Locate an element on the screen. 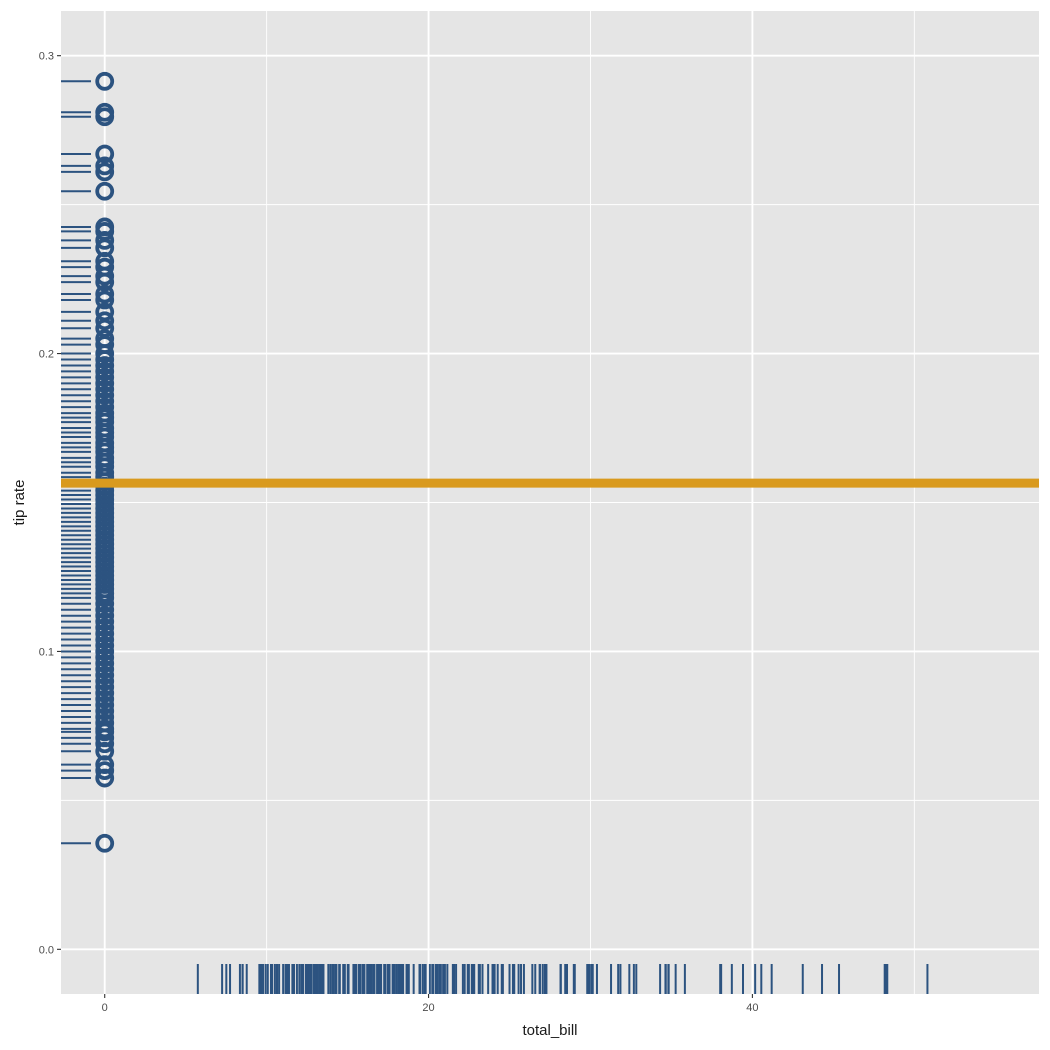 This screenshot has width=1050, height=1050. y-axis-title: tip rate is located at coordinates (19, 503).